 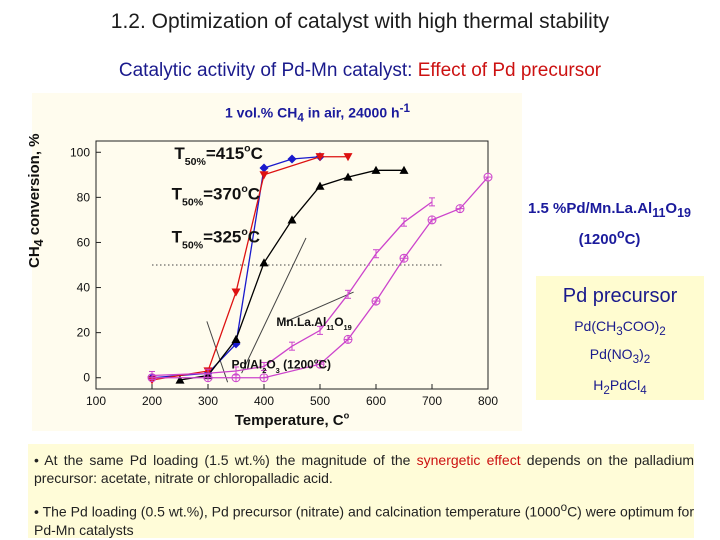 I want to click on catalyst-sub: 11, so click(x=659, y=213).